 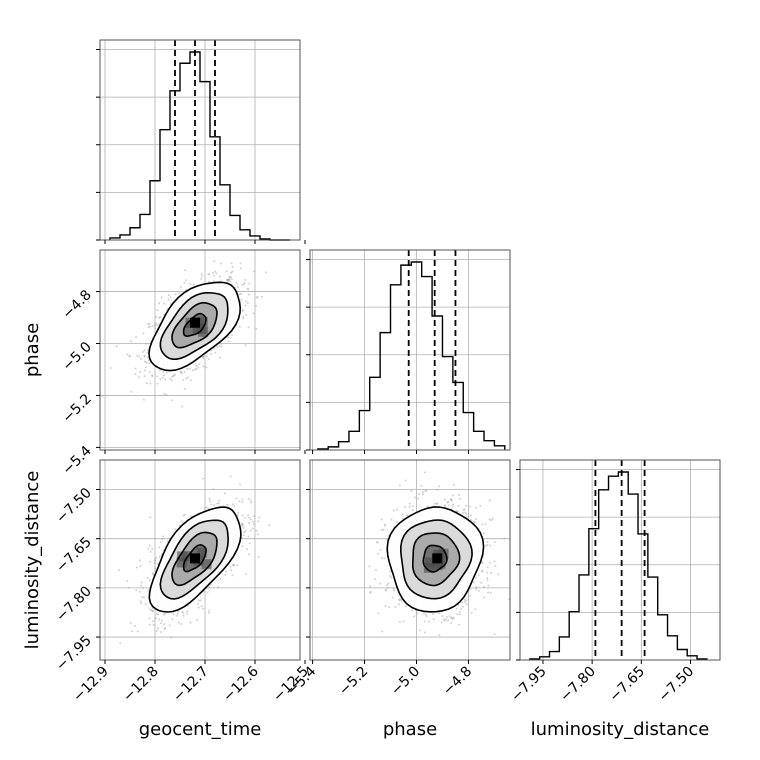 I want to click on histogram-panel-phase, so click(x=408, y=351).